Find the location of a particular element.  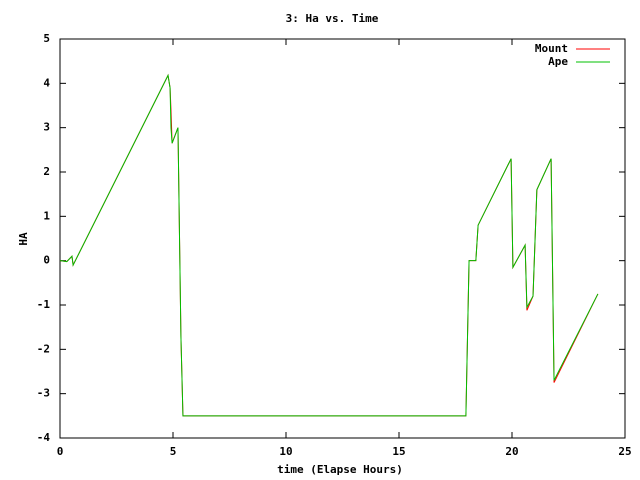

y-tick-label: -3 is located at coordinates (43, 393).